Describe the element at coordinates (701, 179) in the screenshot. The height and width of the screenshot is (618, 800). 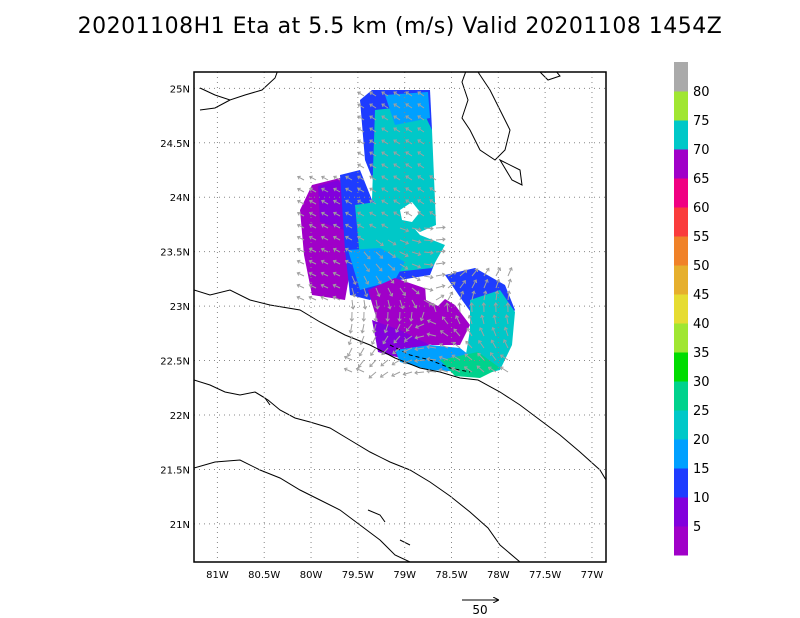
I see `colorbar-label: 65` at that location.